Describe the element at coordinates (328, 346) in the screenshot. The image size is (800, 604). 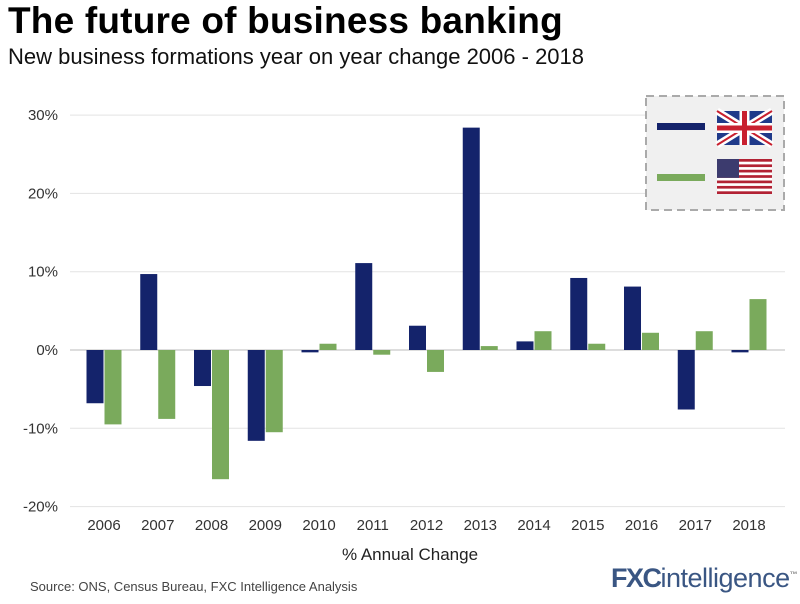
I see `bar-2010-us` at that location.